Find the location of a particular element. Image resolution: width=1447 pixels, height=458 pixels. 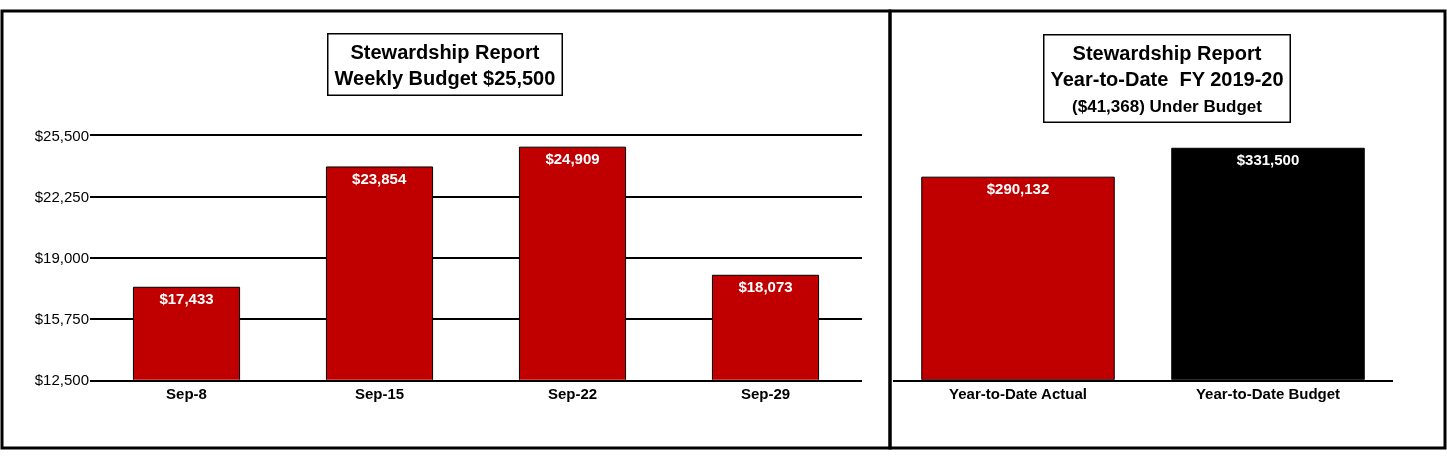

data-label: $290,132 is located at coordinates (1018, 189).